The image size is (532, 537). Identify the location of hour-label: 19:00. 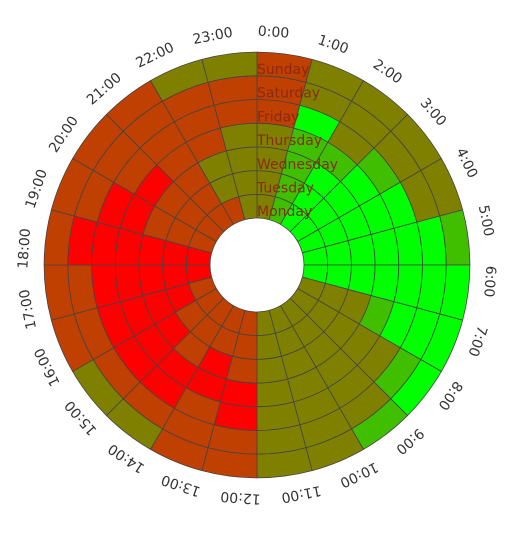
(37, 188).